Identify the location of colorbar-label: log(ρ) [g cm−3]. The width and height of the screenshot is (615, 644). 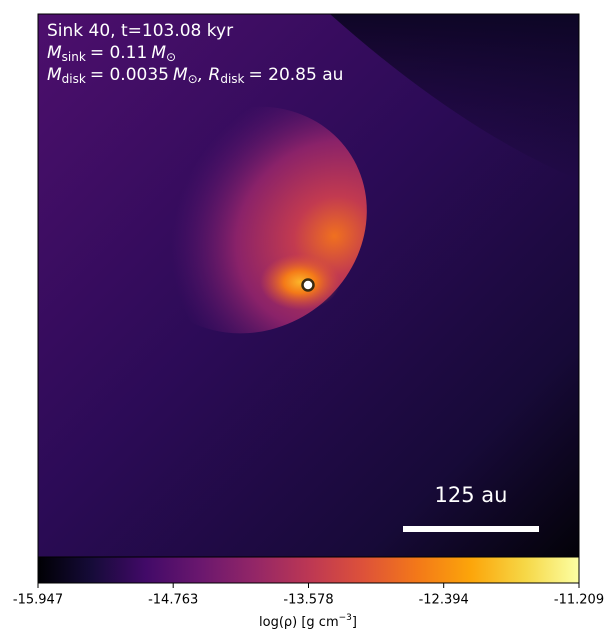
(308, 621).